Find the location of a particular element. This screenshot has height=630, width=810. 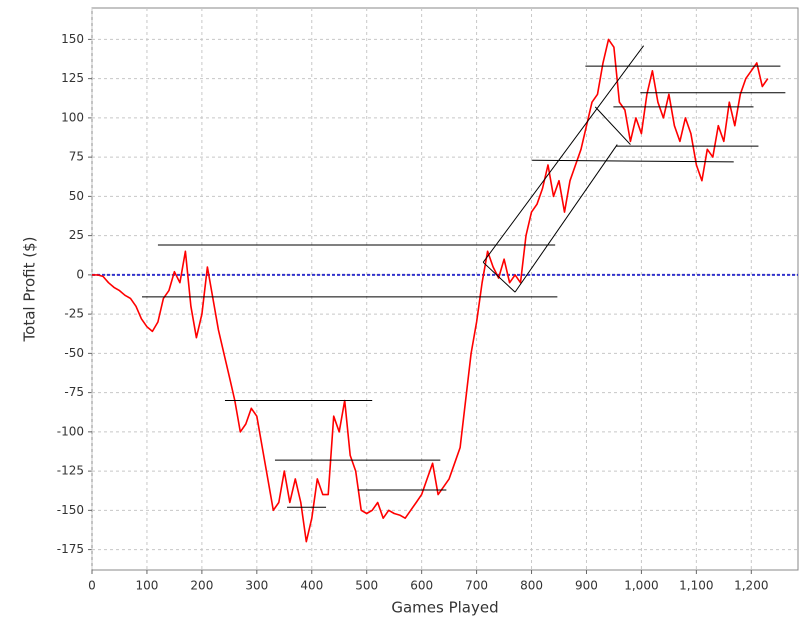

x-tick-label: 600 is located at coordinates (421, 586).